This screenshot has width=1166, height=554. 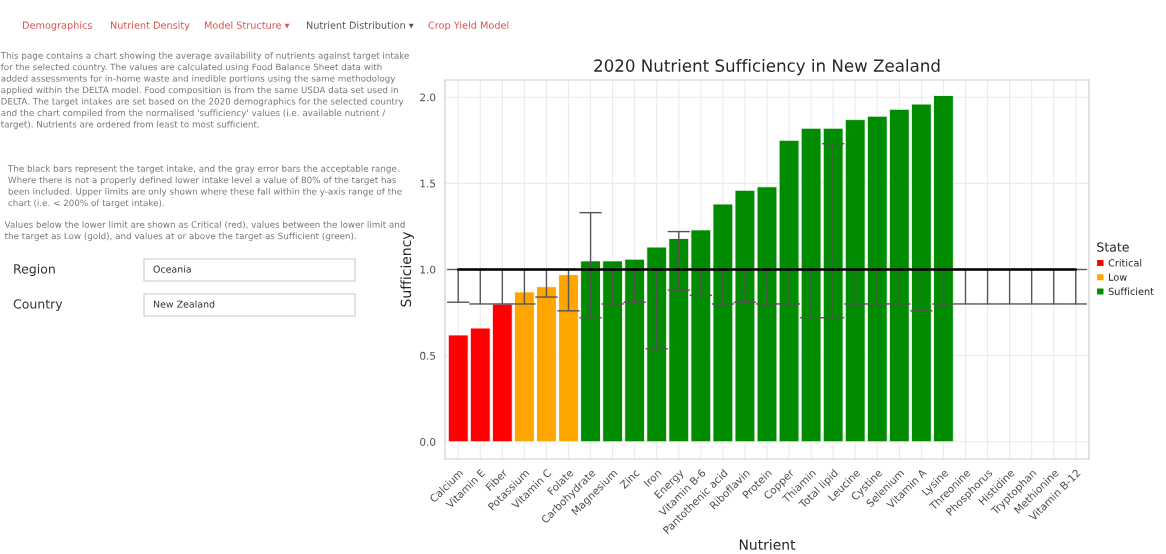 I want to click on text: Demographics, so click(x=57, y=26).